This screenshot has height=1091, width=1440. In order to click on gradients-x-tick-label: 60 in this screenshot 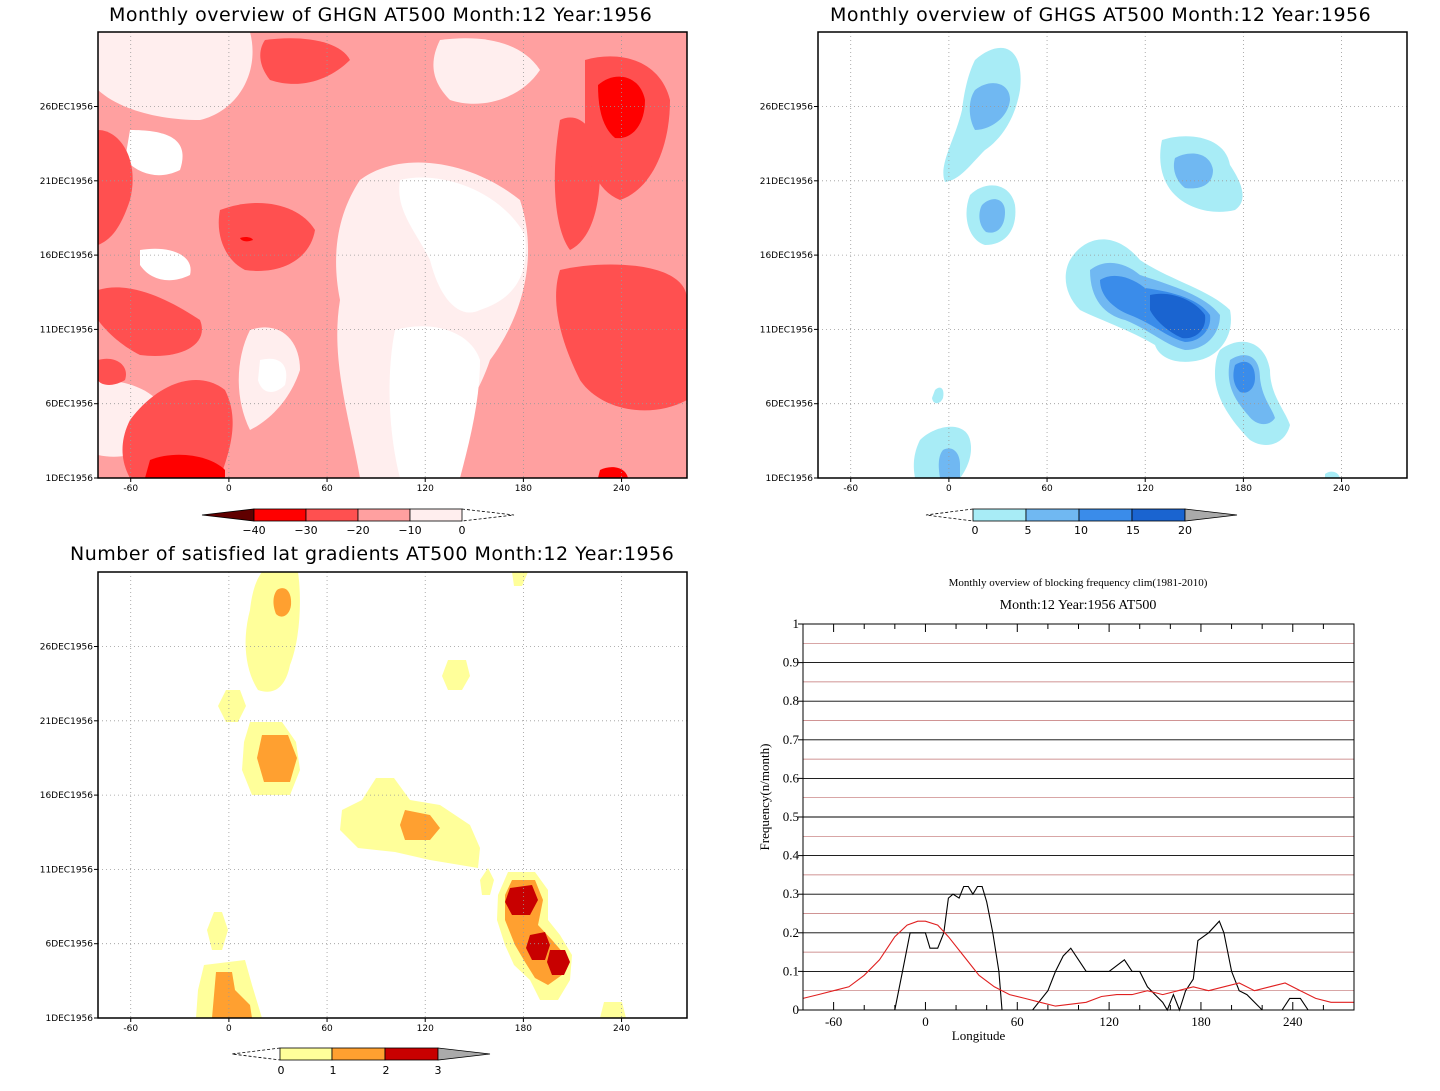, I will do `click(327, 1029)`.